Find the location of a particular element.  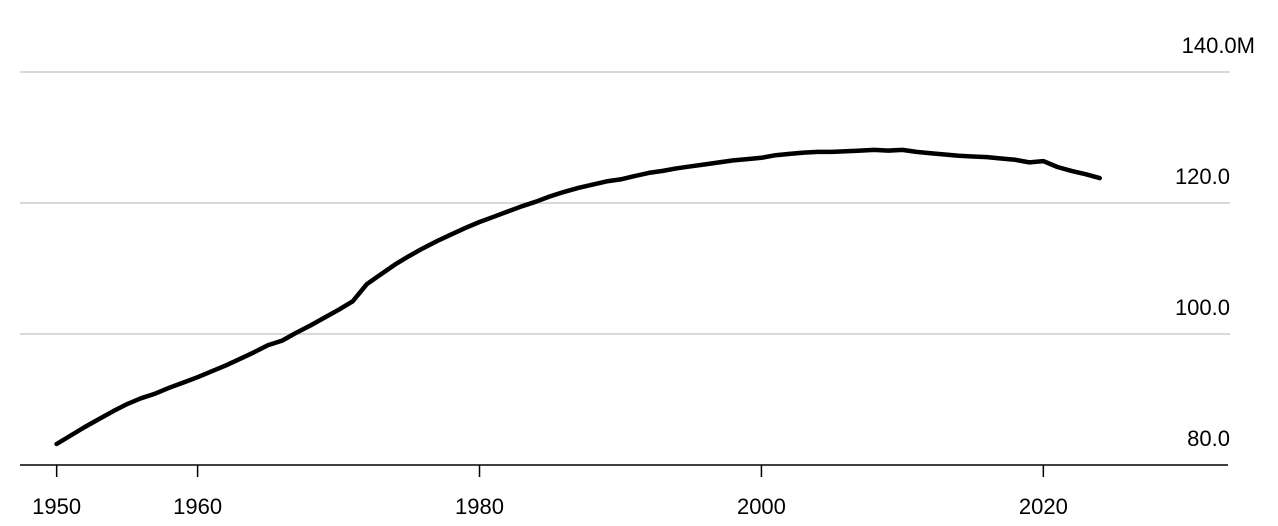

y-tick-label: 120.0 is located at coordinates (1202, 176).